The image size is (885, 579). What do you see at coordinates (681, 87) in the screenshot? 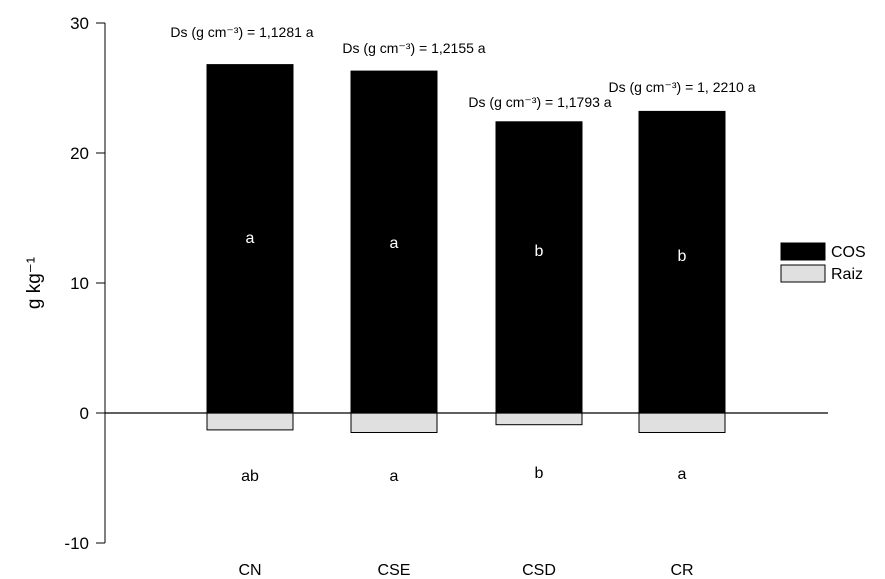
I see `density-annotation: Ds (g cm⁻³) = 1, 2210 a` at bounding box center [681, 87].